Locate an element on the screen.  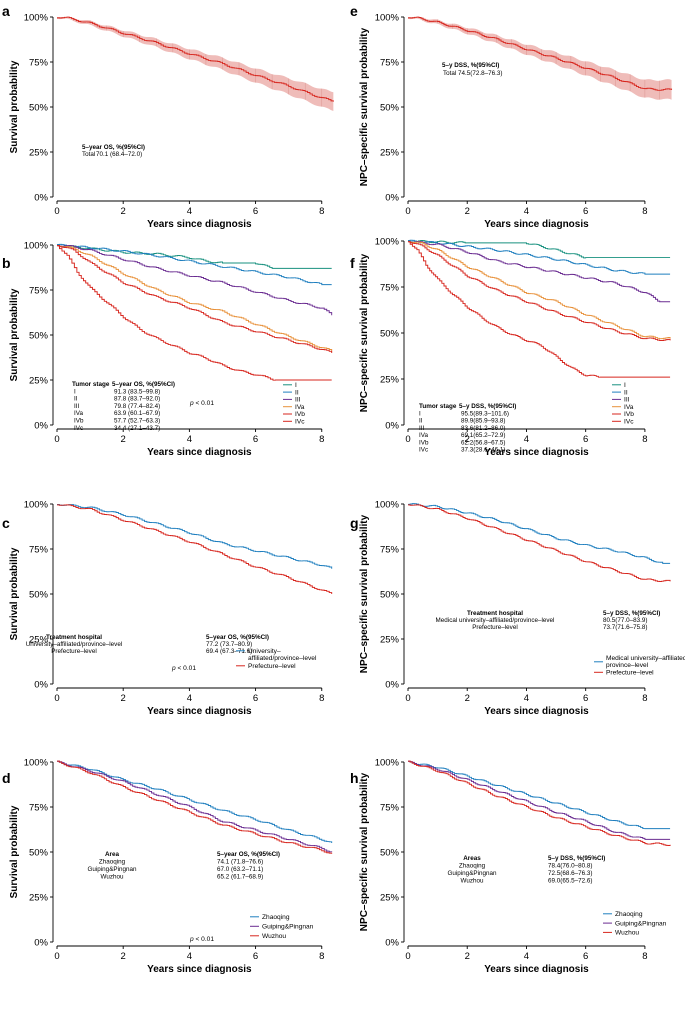
table-row-value: 79.8 (77.4–82.4) is located at coordinates (137, 406).